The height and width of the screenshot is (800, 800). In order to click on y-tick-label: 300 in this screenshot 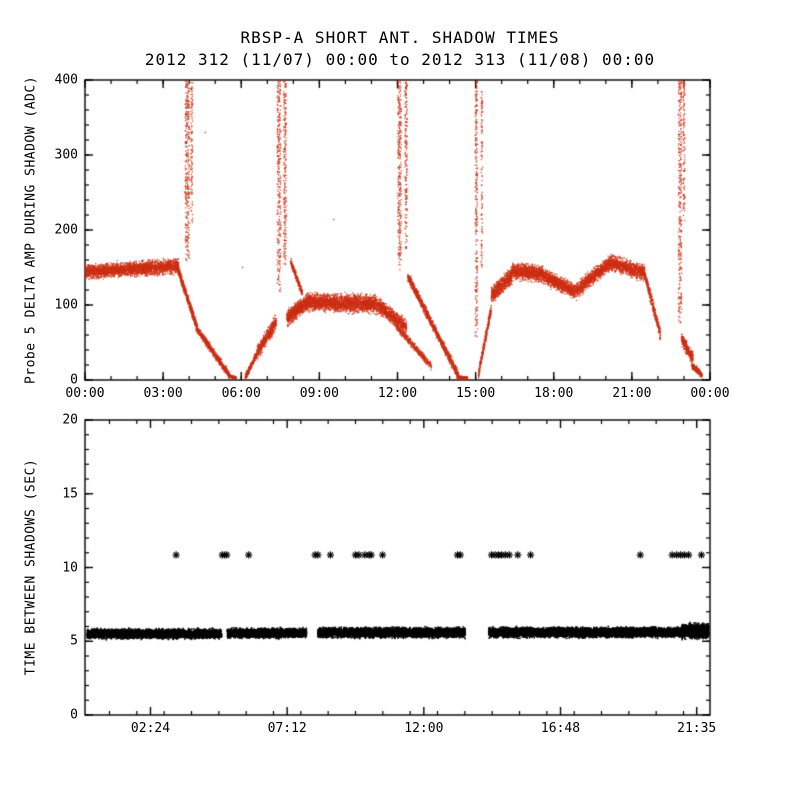, I will do `click(66, 155)`.